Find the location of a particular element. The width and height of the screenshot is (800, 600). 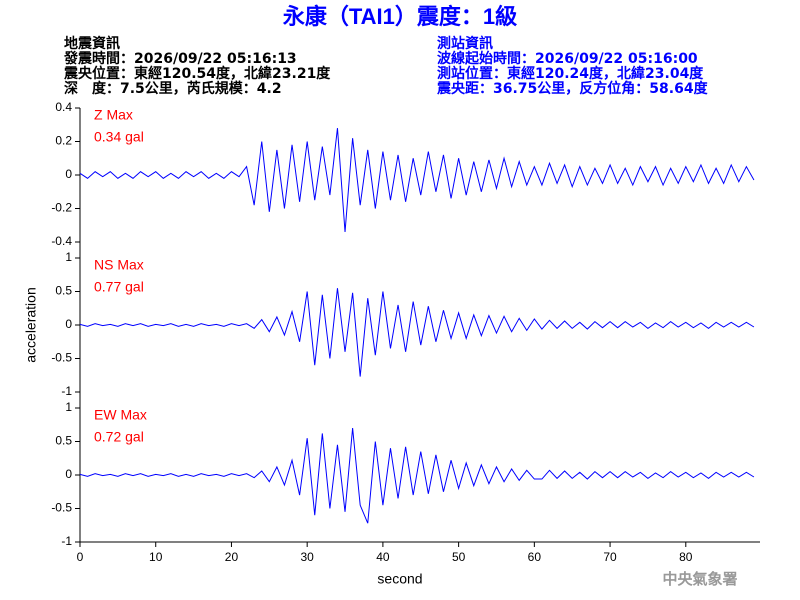

info-line: 地震資訊 is located at coordinates (92, 43).